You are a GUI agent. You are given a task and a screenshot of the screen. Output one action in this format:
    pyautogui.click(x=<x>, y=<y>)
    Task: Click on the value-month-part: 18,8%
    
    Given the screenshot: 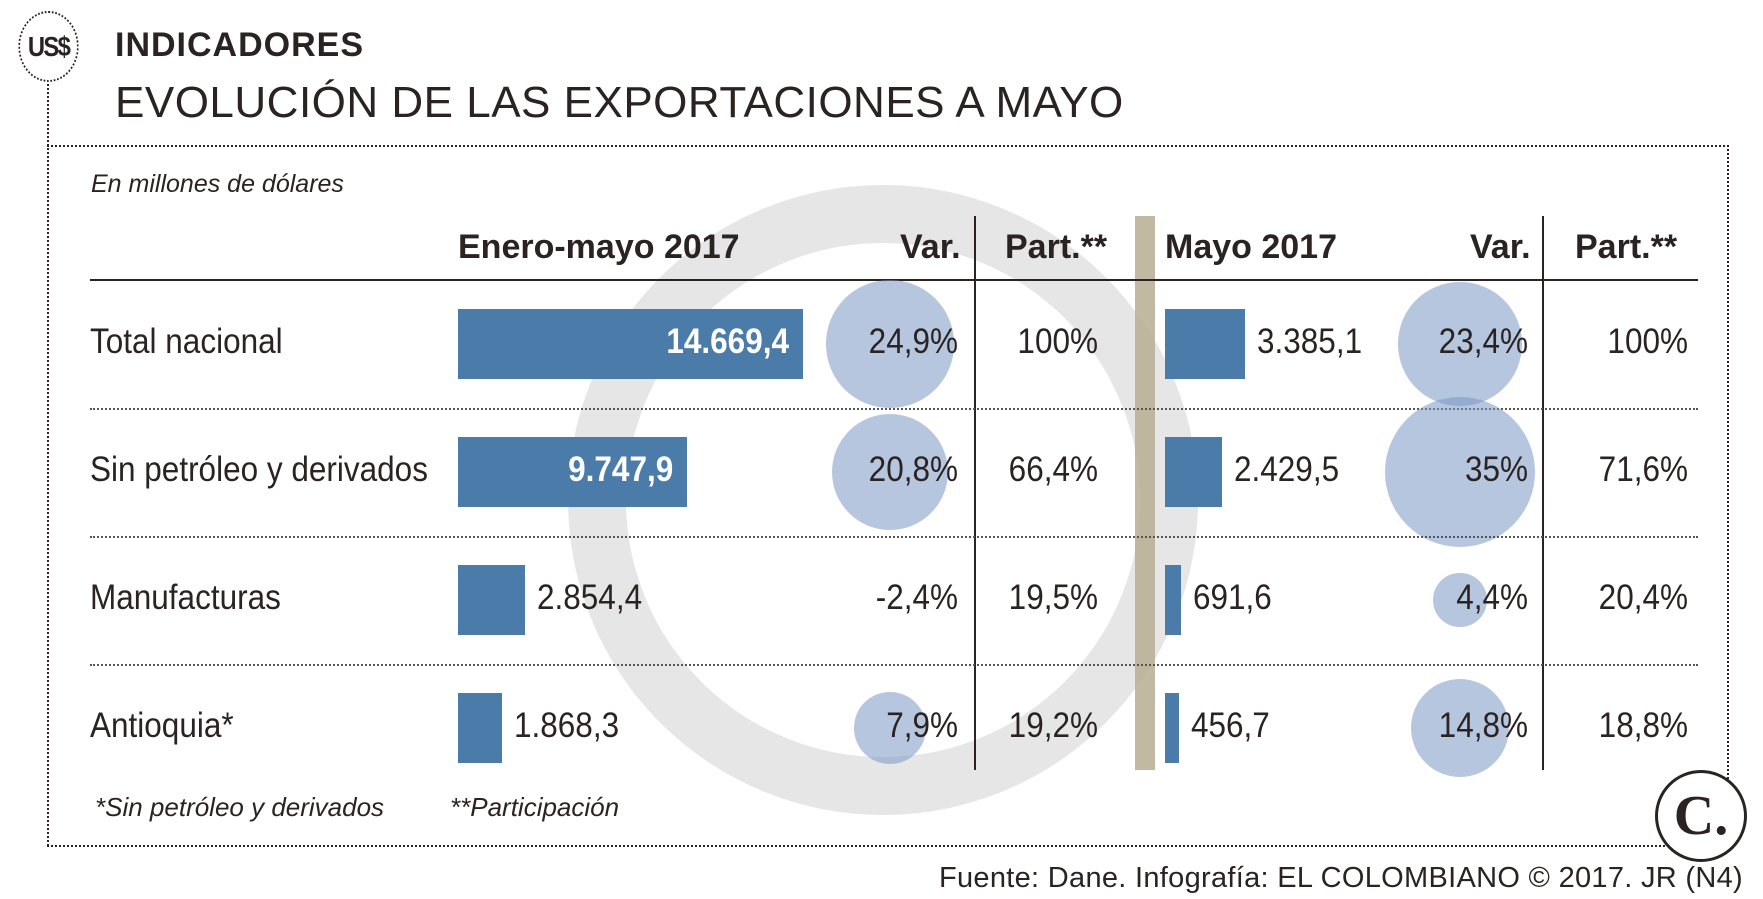 What is the action you would take?
    pyautogui.click(x=1643, y=725)
    